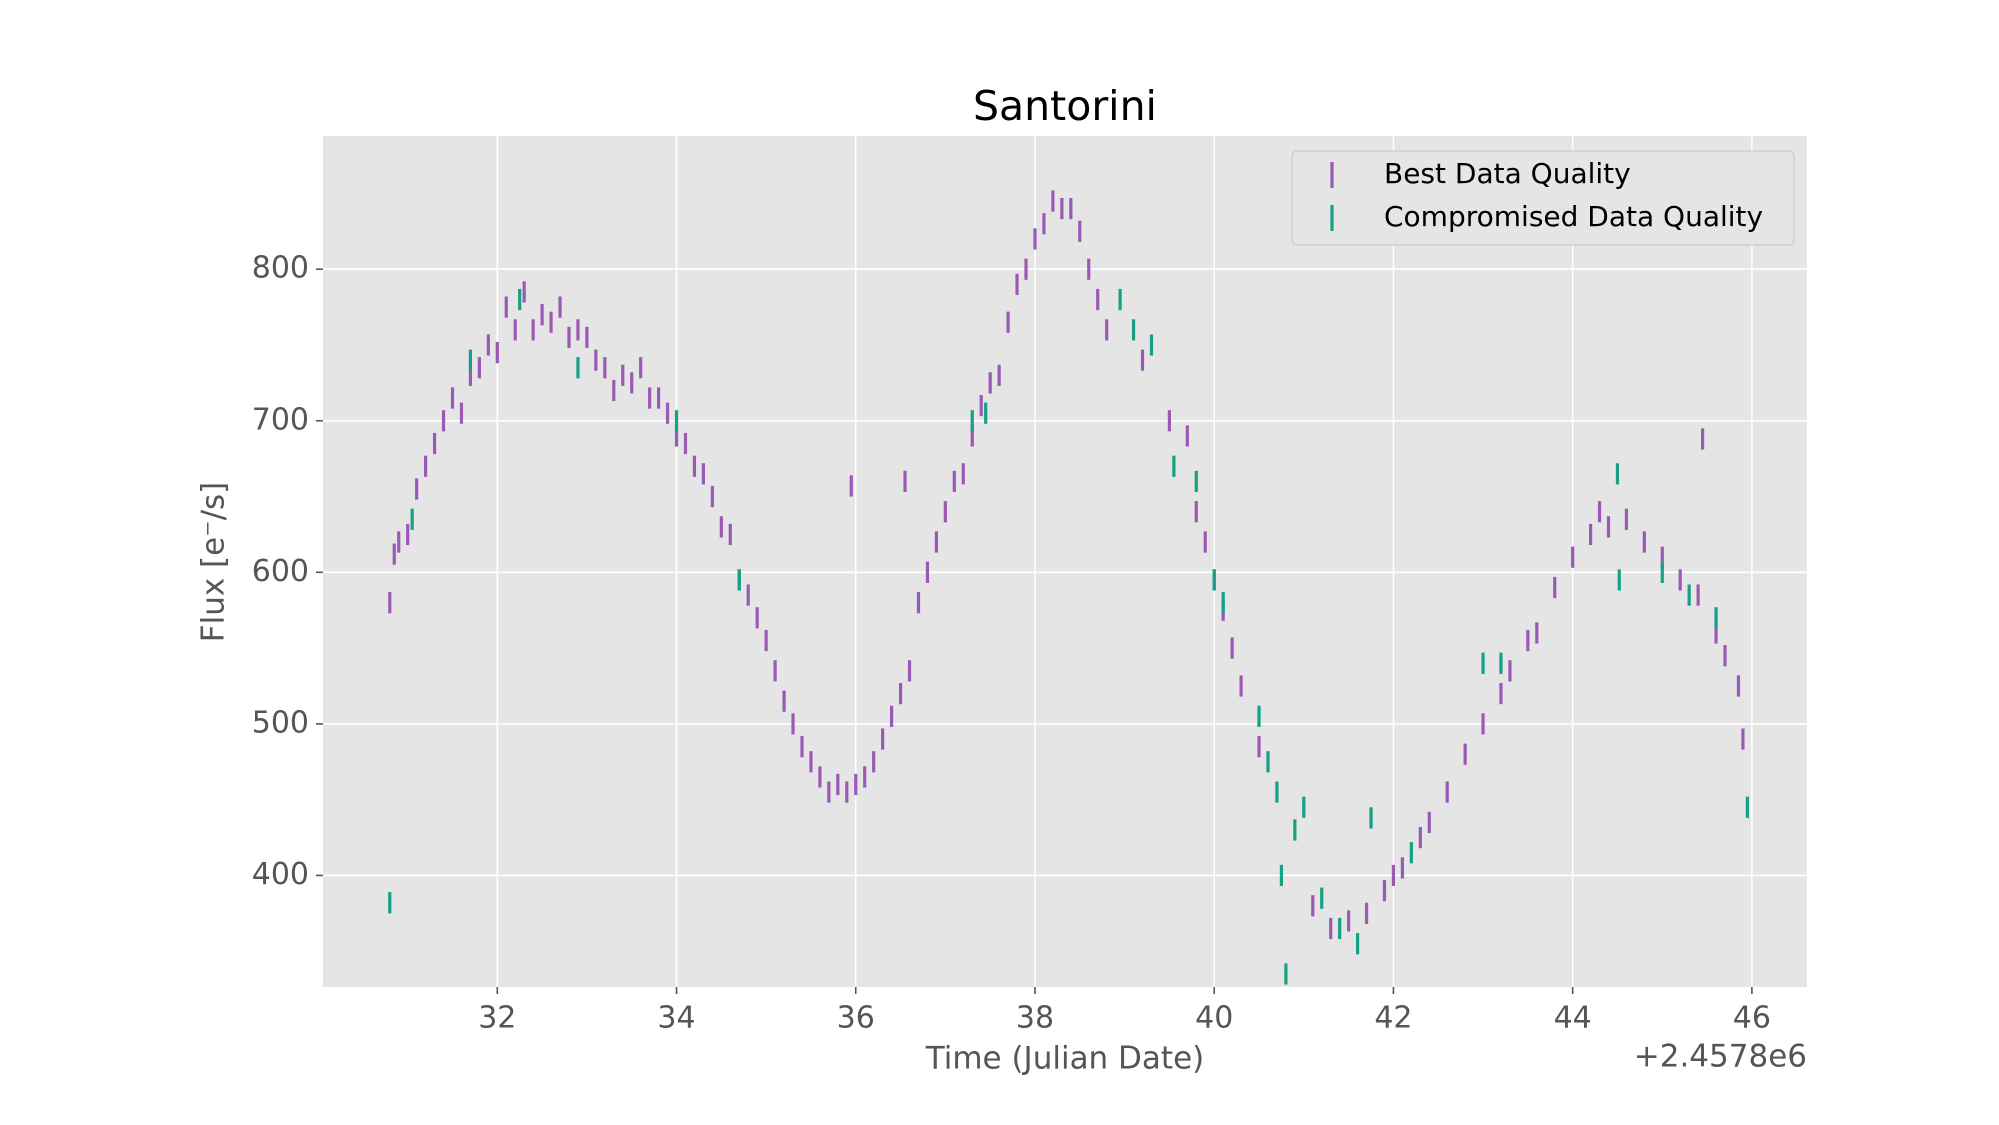 This screenshot has width=1999, height=1125. I want to click on x-tick-label: 42, so click(1393, 1018).